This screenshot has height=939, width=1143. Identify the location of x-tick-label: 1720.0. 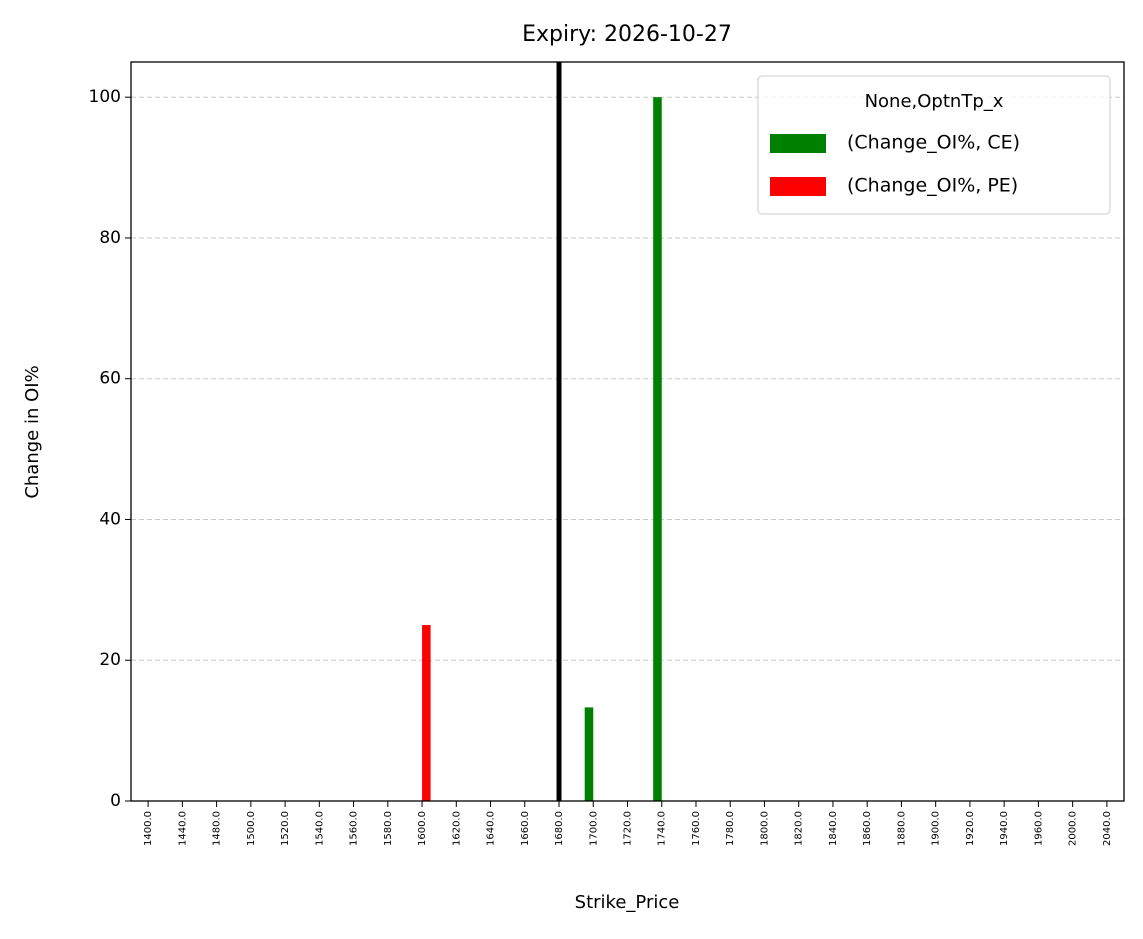
(628, 828).